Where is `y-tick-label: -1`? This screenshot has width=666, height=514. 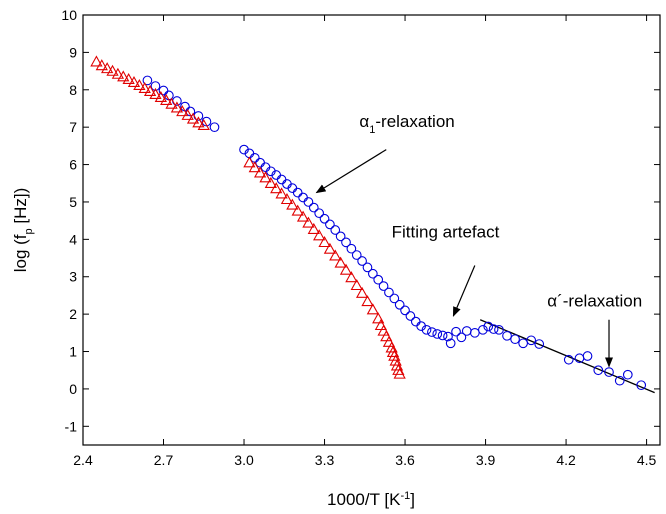 y-tick-label: -1 is located at coordinates (71, 426).